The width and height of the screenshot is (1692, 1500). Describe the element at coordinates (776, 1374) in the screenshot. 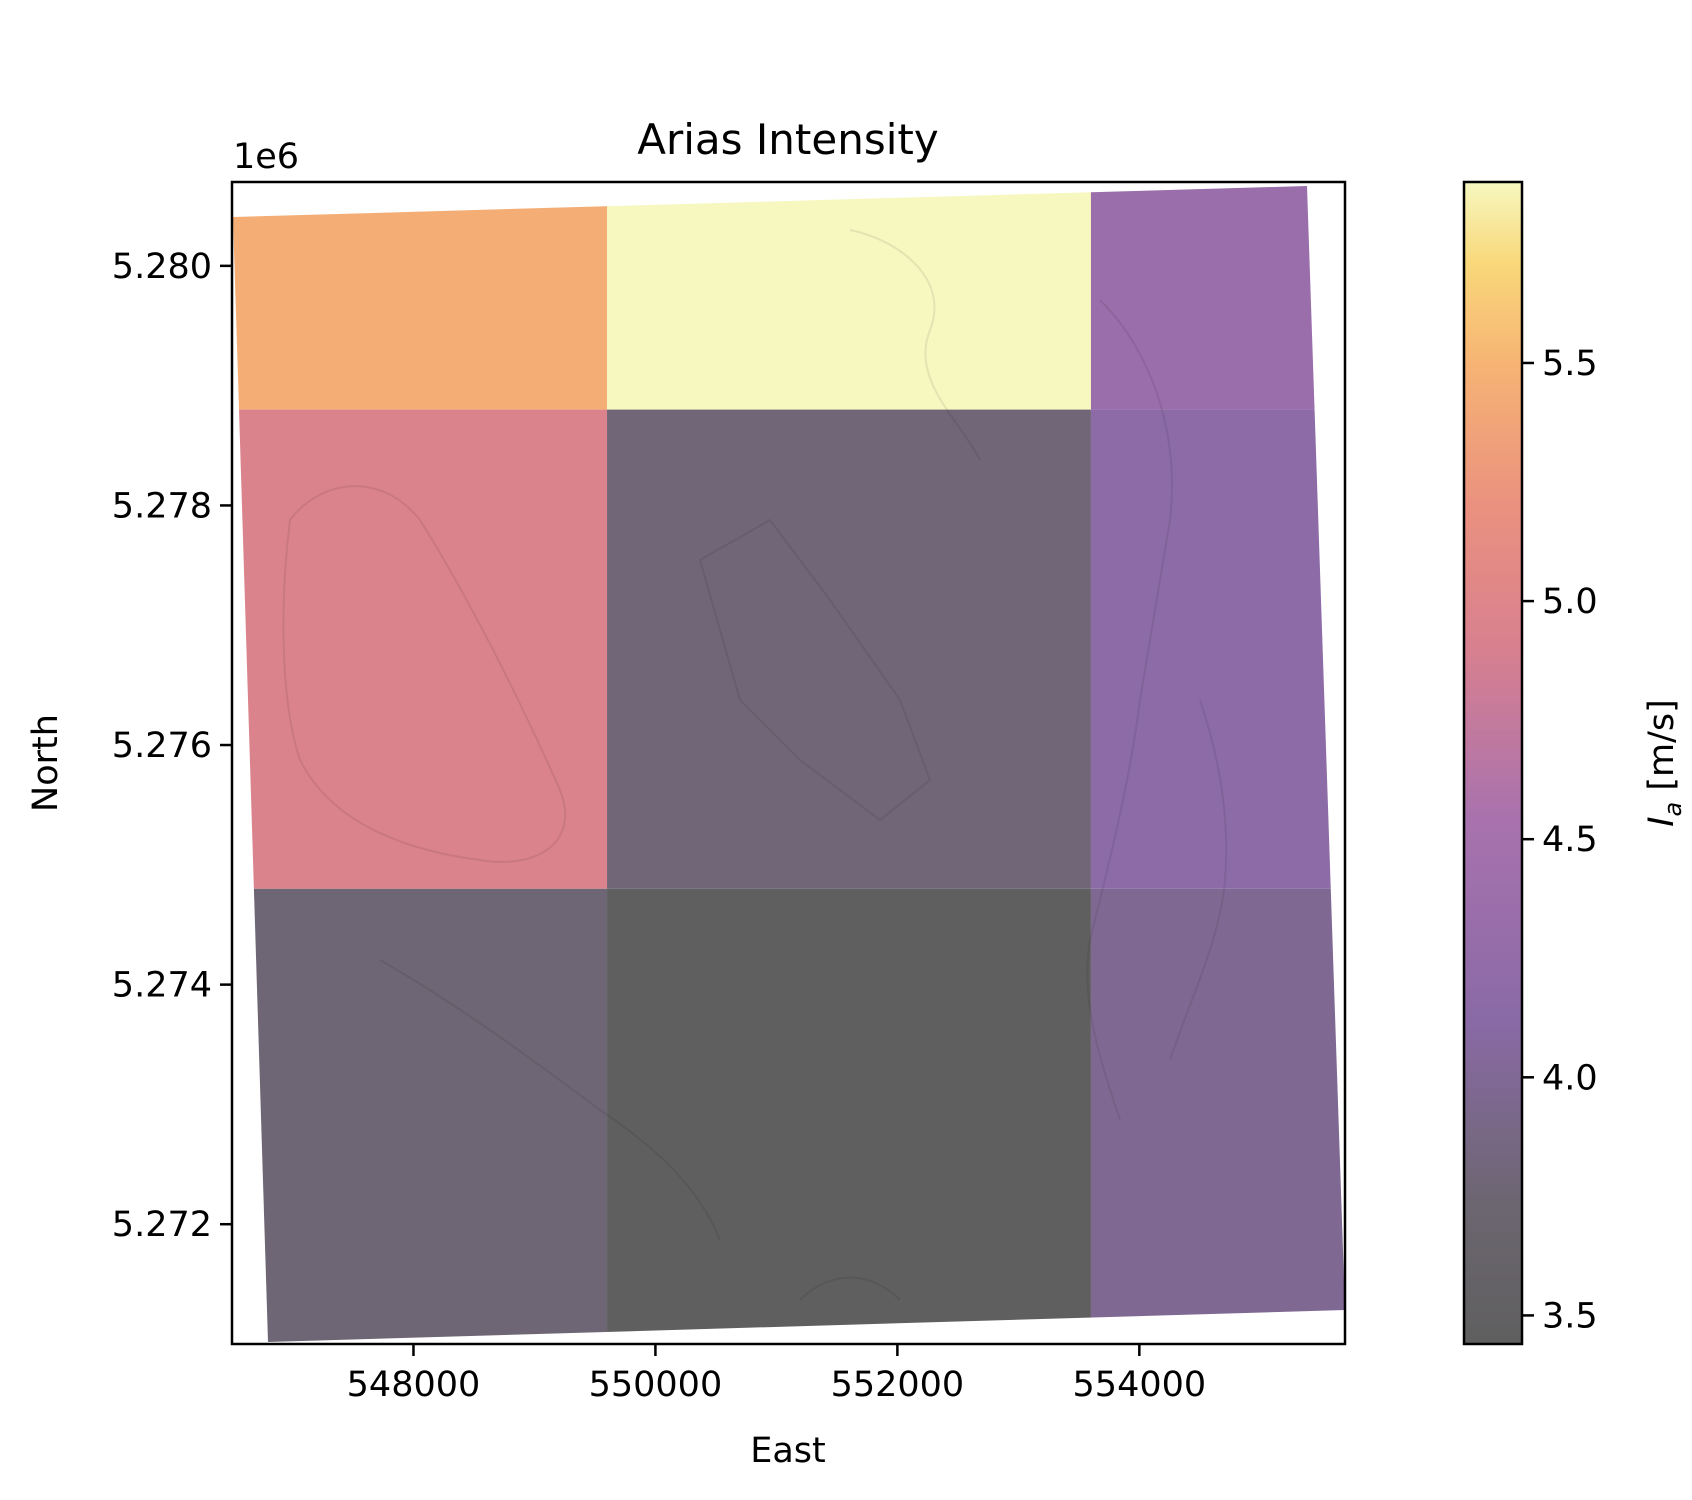

I see `x-axis-ticks: 548000 550000 552000 554000` at that location.